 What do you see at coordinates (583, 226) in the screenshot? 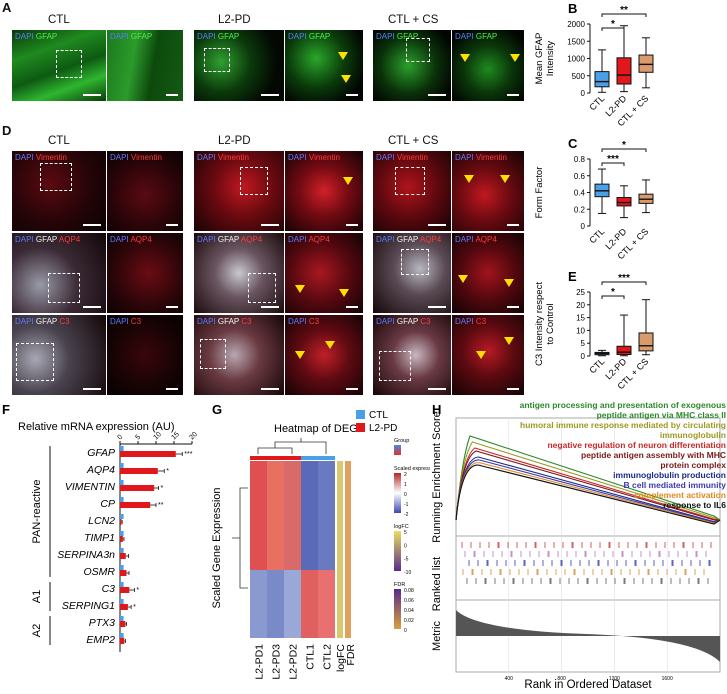
I see `y-tick-label: 0` at bounding box center [583, 226].